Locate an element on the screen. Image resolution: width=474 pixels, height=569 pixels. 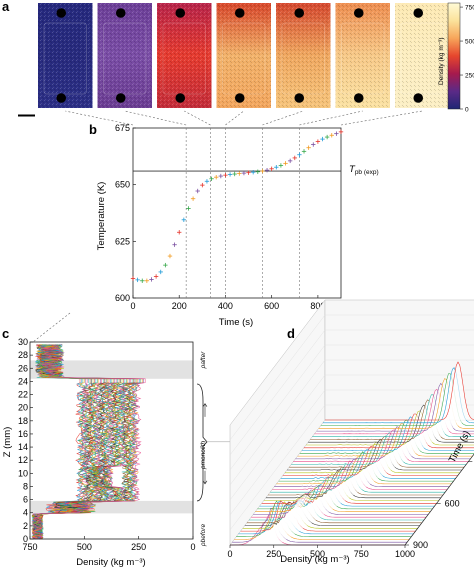
d-xtick-label: 750 is located at coordinates (361, 554).